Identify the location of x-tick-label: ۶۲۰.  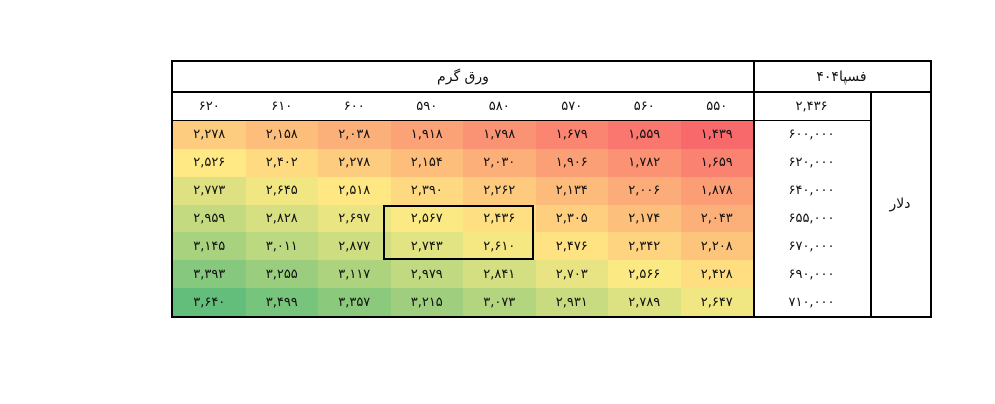
(209, 106).